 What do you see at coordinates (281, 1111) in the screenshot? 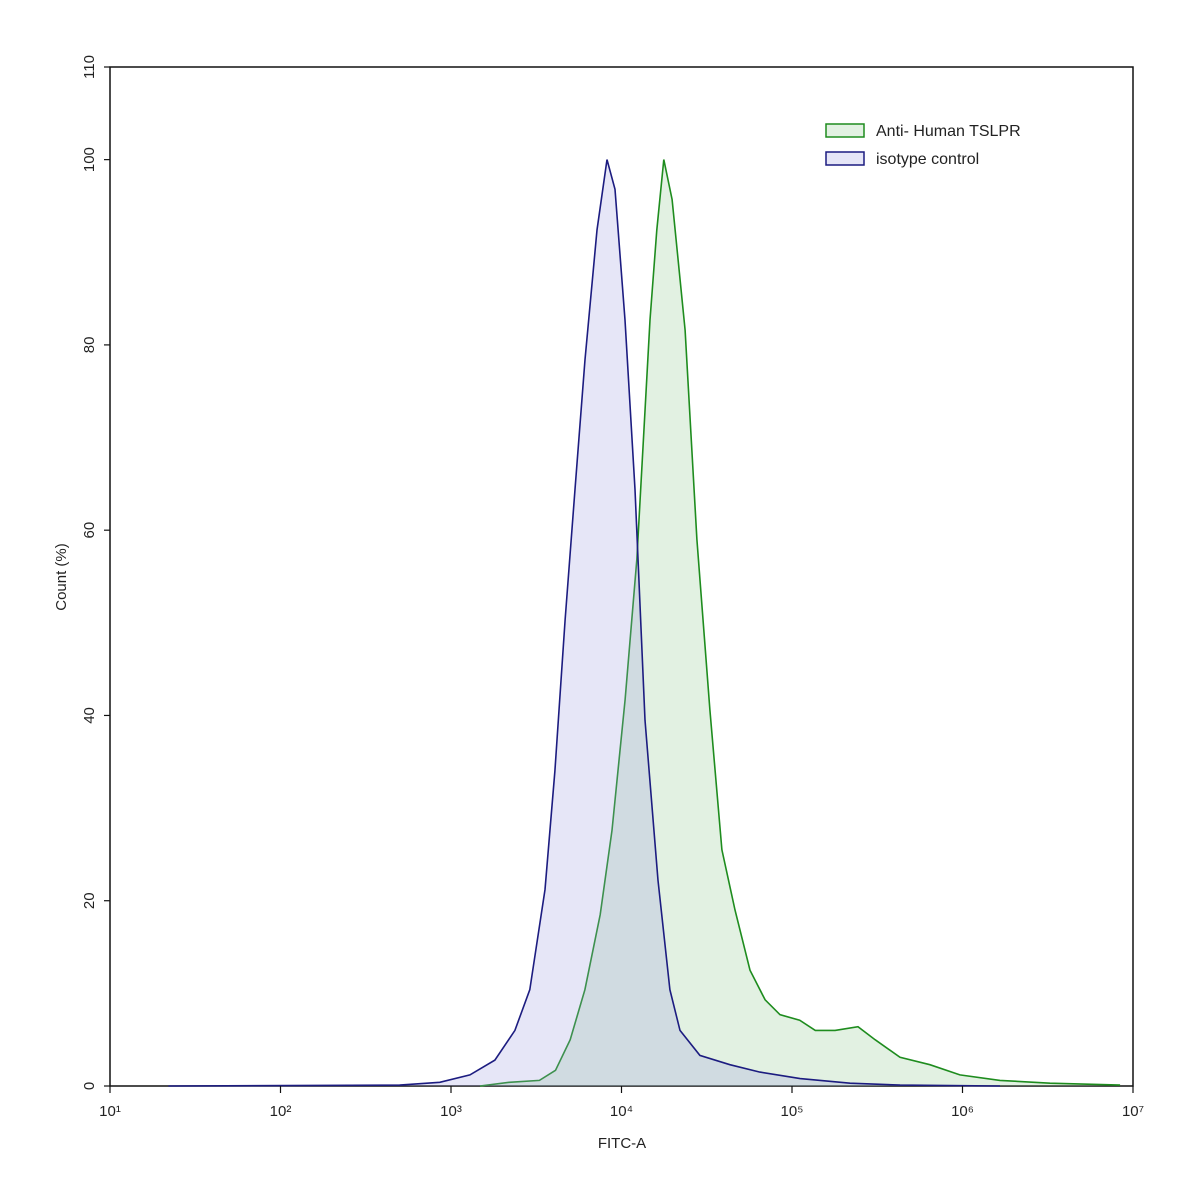
I see `x-tick-label: 10²` at bounding box center [281, 1111].